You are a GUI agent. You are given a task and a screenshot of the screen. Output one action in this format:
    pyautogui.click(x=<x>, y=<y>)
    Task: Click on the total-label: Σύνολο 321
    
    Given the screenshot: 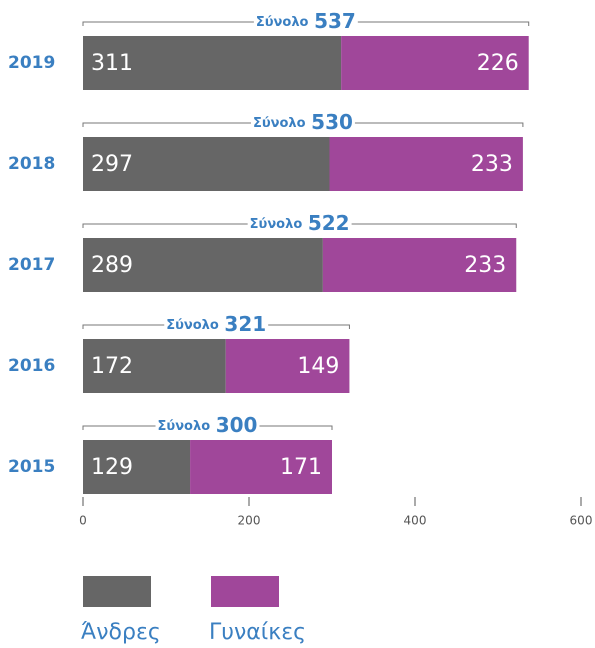 What is the action you would take?
    pyautogui.click(x=216, y=324)
    